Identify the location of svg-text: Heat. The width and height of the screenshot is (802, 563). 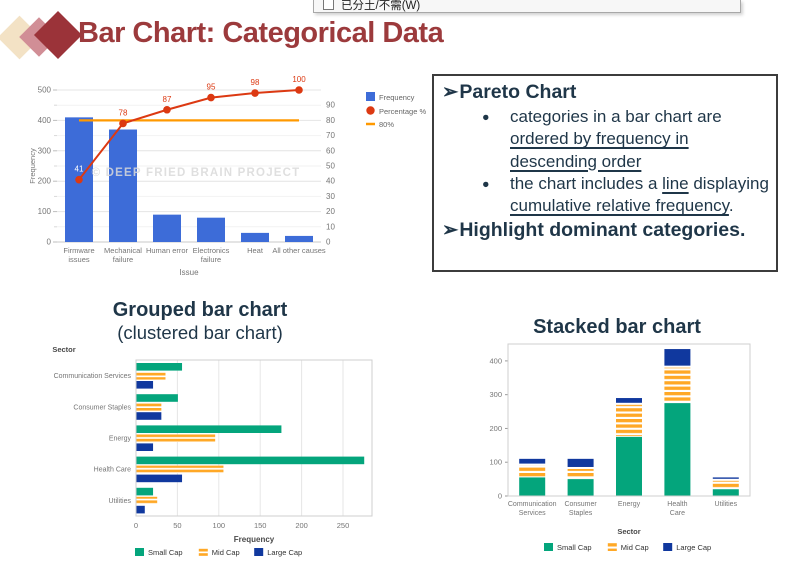
(255, 250).